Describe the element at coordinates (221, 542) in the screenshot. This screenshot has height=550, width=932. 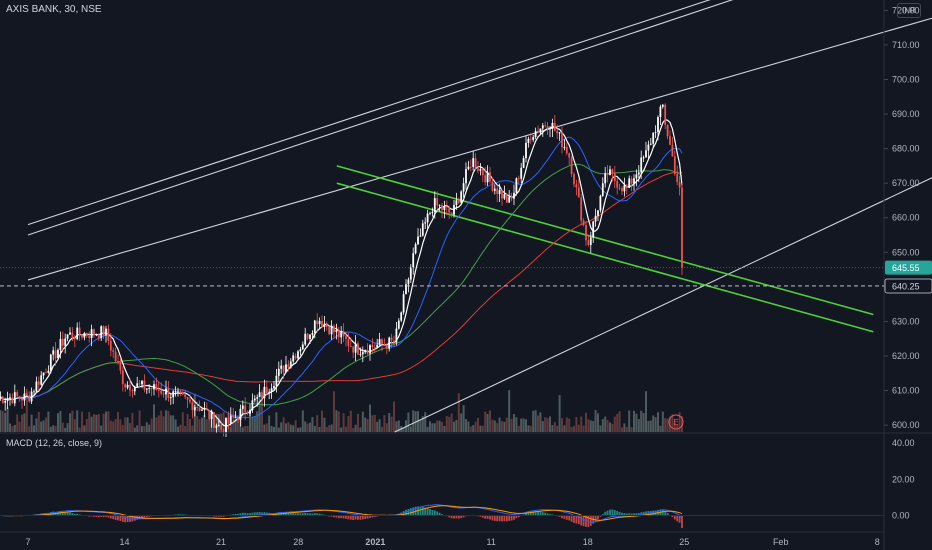
I see `time-tick-label: 21` at that location.